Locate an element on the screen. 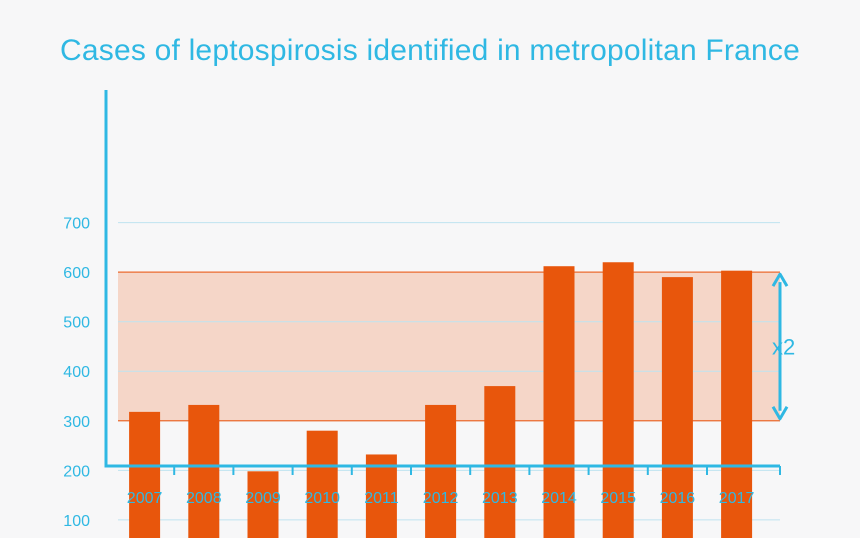  y-tick-label-100: 100 is located at coordinates (76, 521).